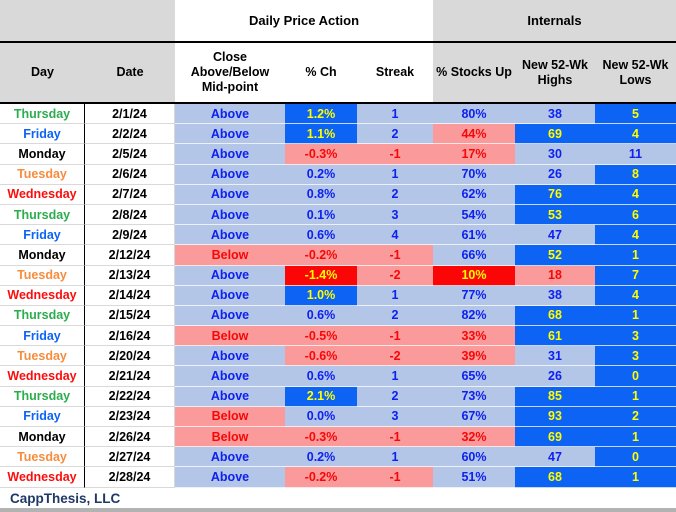  What do you see at coordinates (635, 275) in the screenshot?
I see `lows-cell: 7` at bounding box center [635, 275].